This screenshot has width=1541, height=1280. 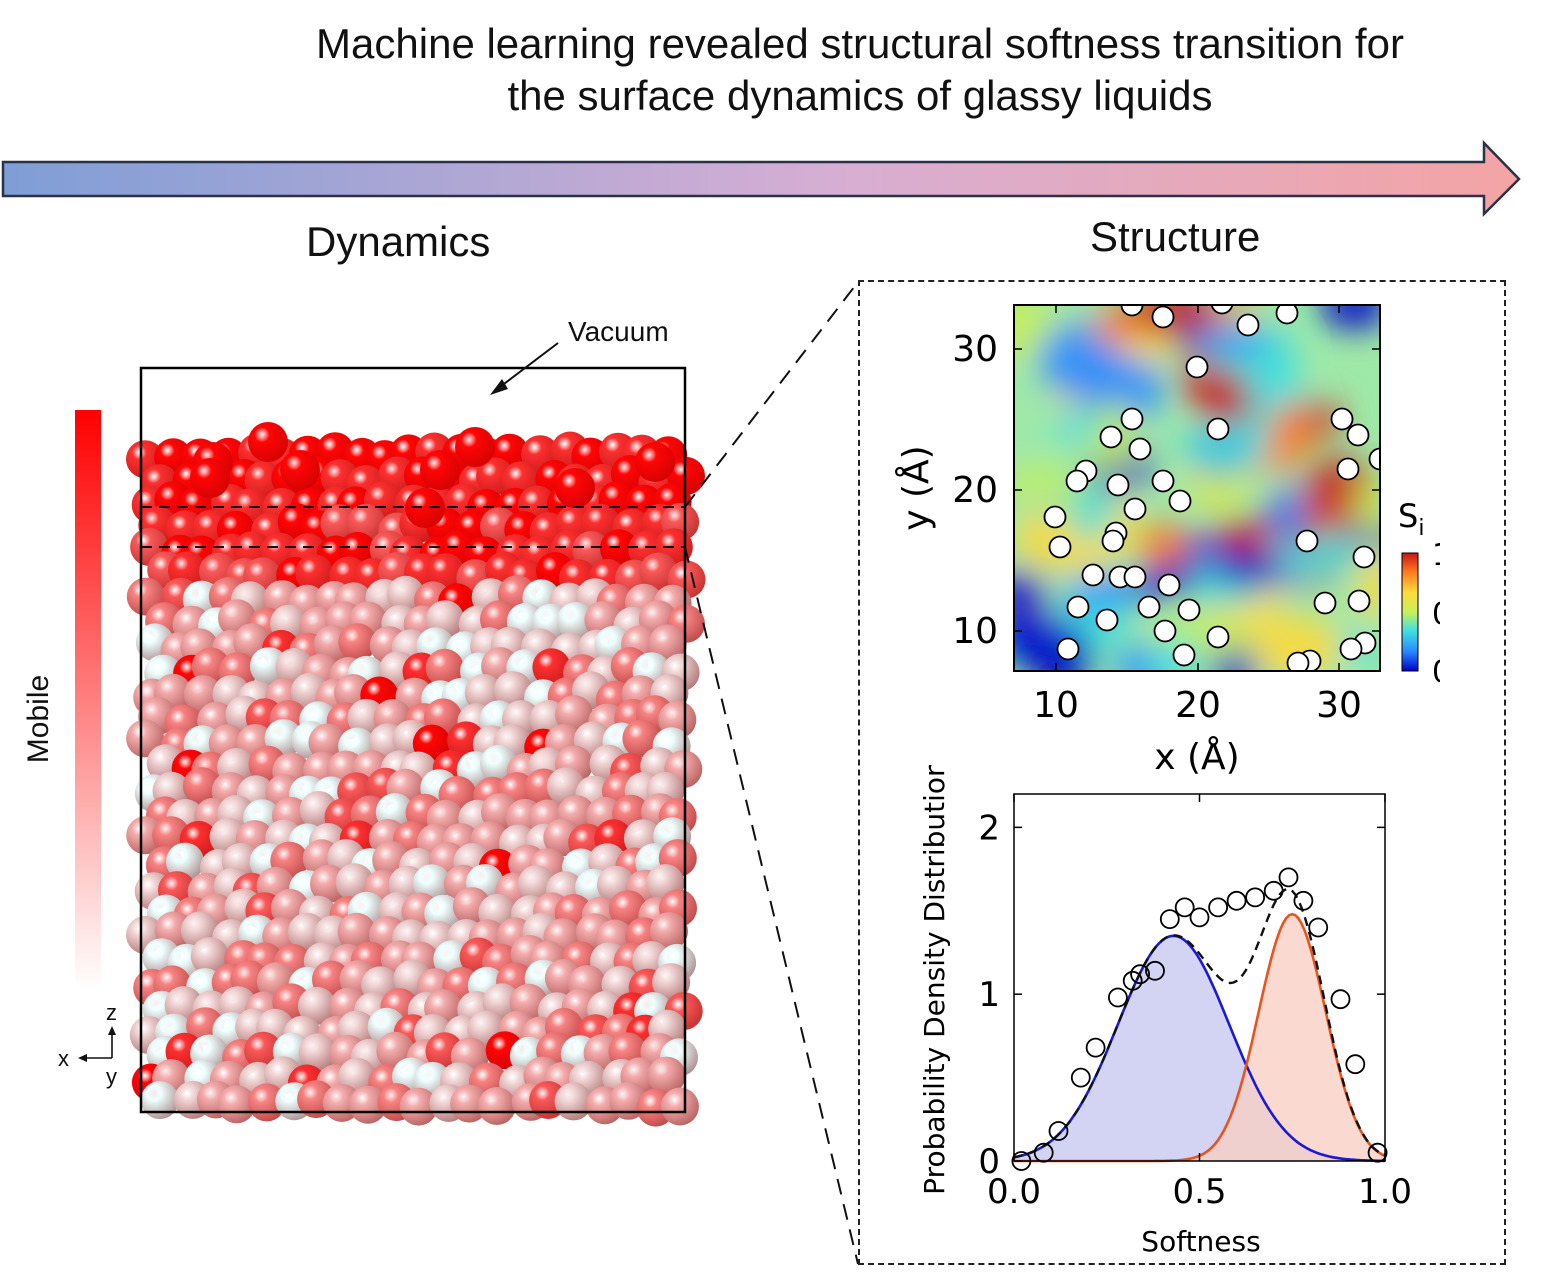 I want to click on distribution-ytick: 1, so click(x=989, y=995).